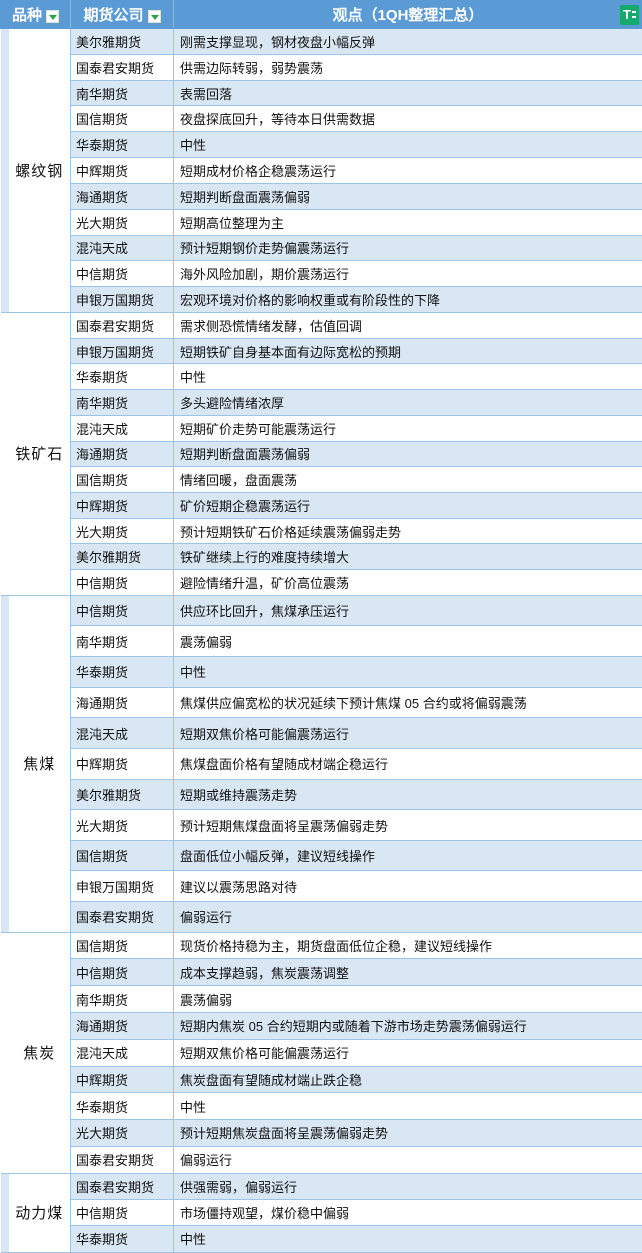  Describe the element at coordinates (408, 403) in the screenshot. I see `view-cell: 多头避险情绪浓厚` at that location.